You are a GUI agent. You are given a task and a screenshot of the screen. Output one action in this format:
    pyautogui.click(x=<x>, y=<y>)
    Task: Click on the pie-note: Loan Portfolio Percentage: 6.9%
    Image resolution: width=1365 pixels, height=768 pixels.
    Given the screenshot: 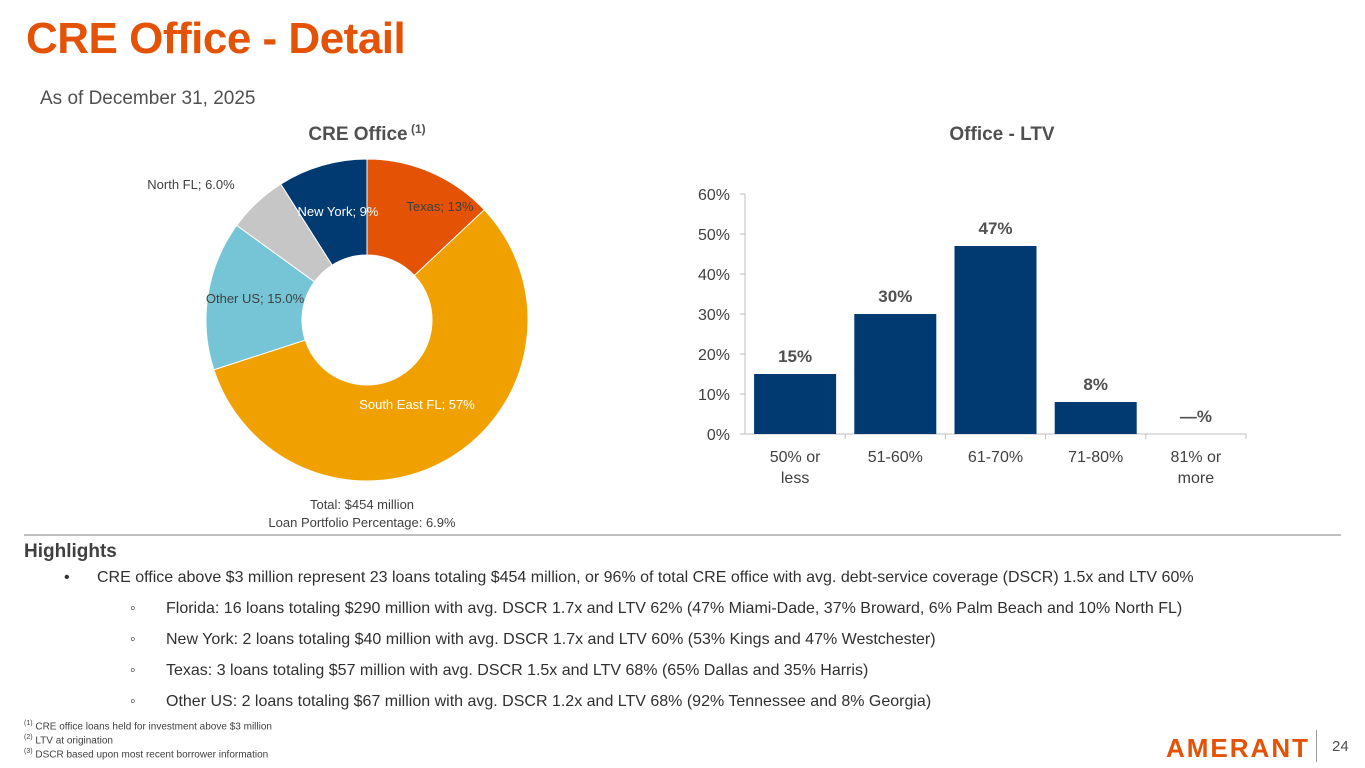 What is the action you would take?
    pyautogui.click(x=362, y=522)
    